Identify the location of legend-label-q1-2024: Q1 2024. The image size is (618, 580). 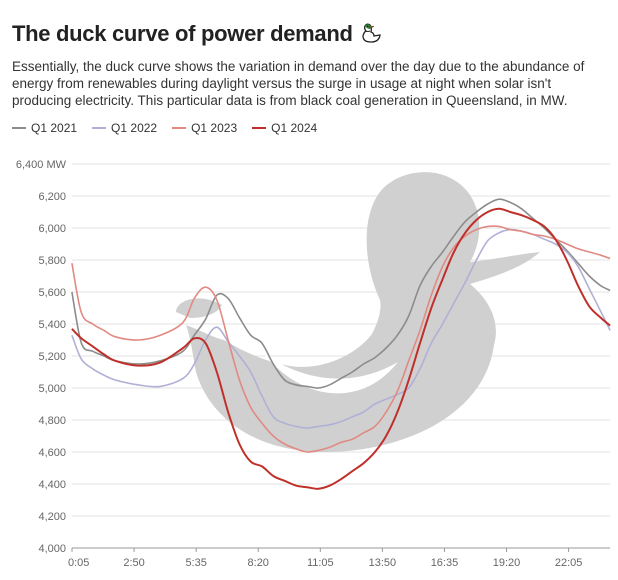
(294, 128).